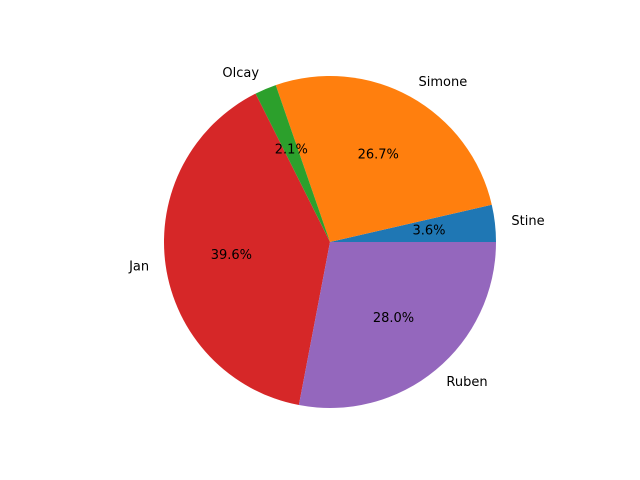  I want to click on slice-label-simone: Simone, so click(442, 82).